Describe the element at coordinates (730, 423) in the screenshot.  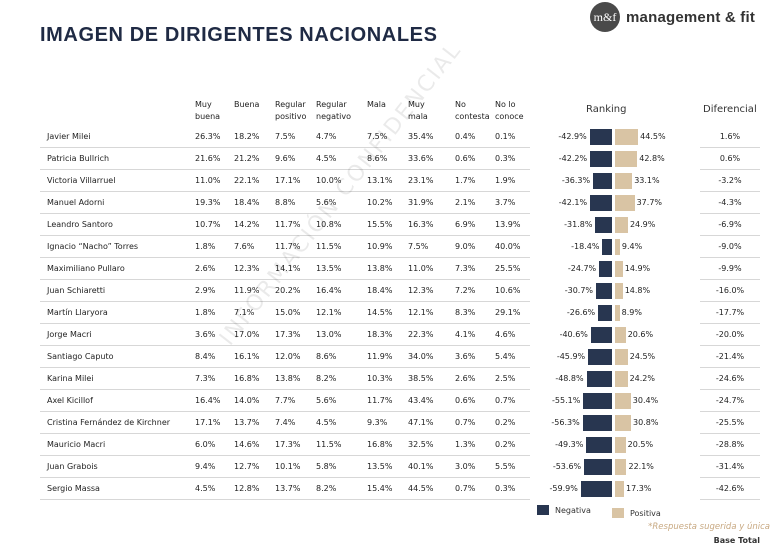
I see `diferencial-value: -25.5%` at that location.